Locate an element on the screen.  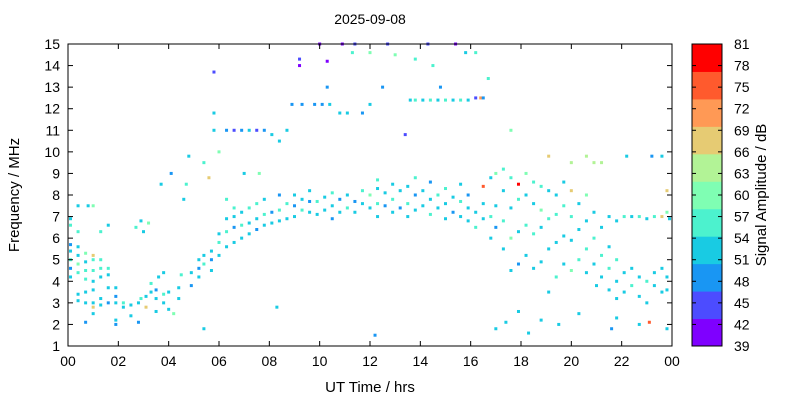
colorbar-tick-label: 42 is located at coordinates (742, 324).